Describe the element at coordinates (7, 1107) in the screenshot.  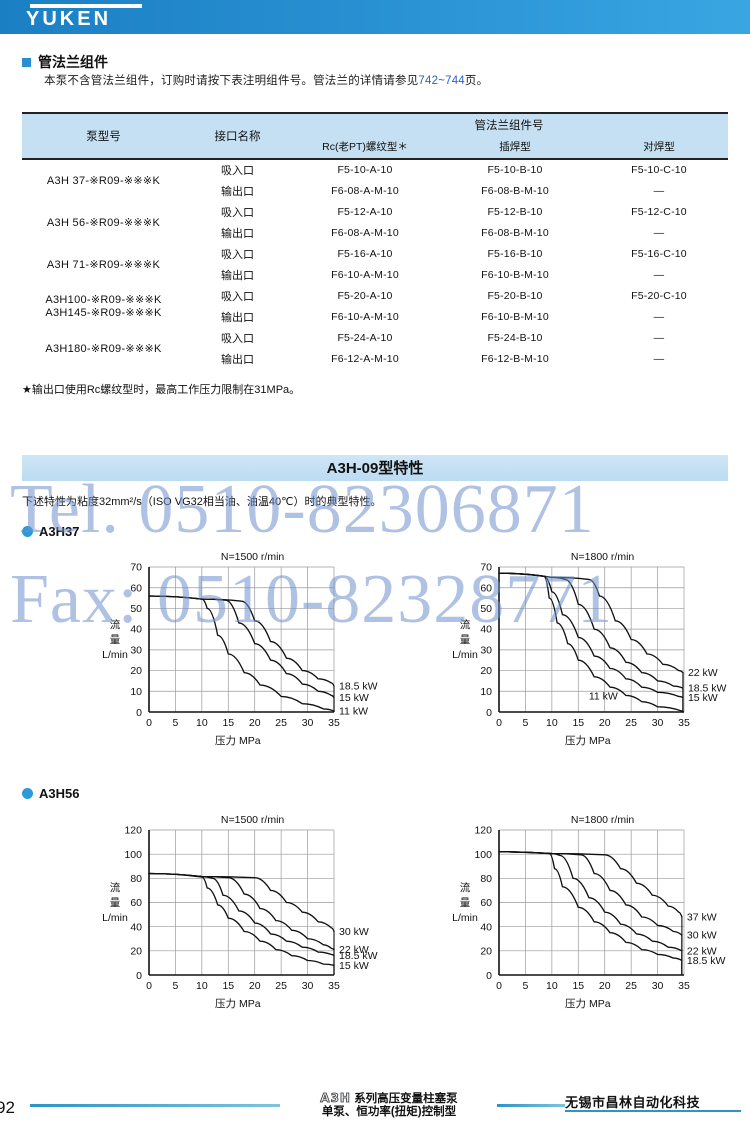
I see `page-number: 92` at that location.